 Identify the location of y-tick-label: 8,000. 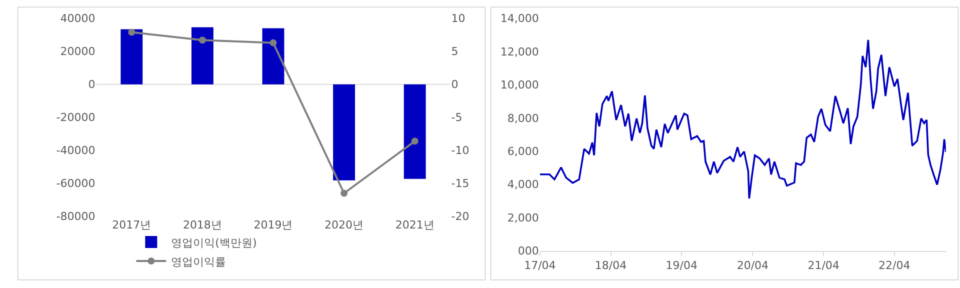
(523, 118).